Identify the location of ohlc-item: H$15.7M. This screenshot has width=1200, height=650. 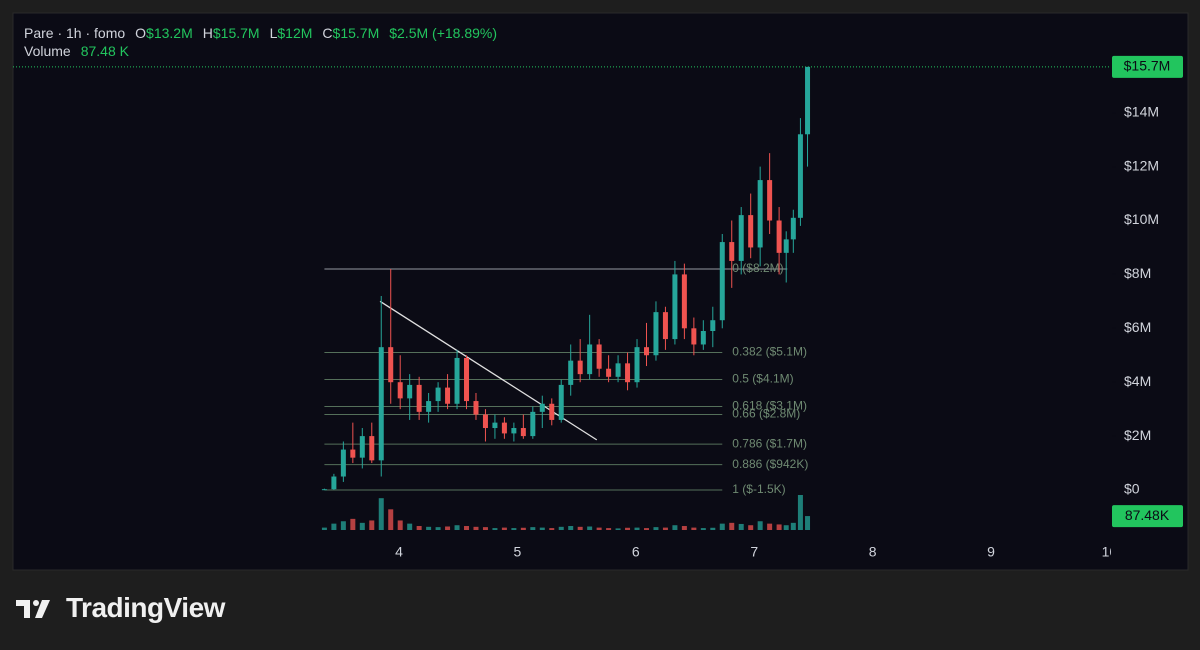
(231, 33).